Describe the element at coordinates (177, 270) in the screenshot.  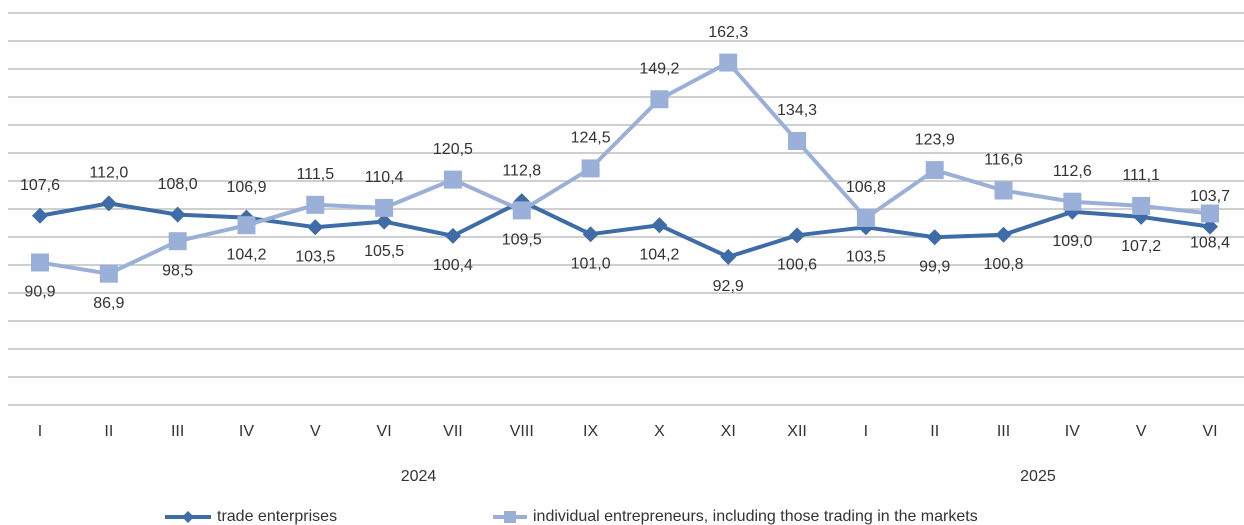
I see `data-label: 98,5` at that location.